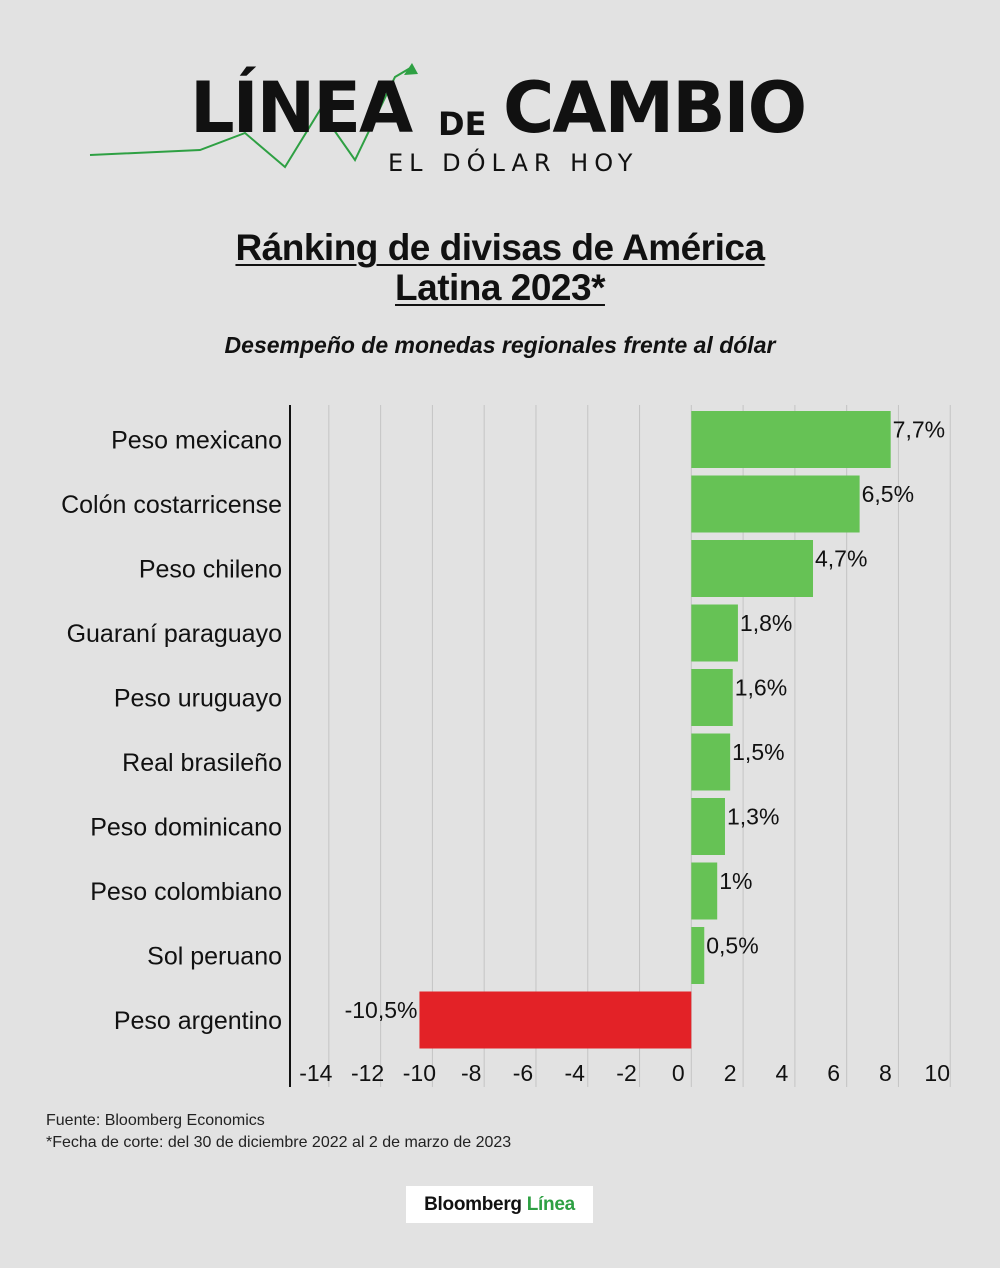 The image size is (1000, 1268). What do you see at coordinates (210, 570) in the screenshot?
I see `category-label: Peso chileno` at bounding box center [210, 570].